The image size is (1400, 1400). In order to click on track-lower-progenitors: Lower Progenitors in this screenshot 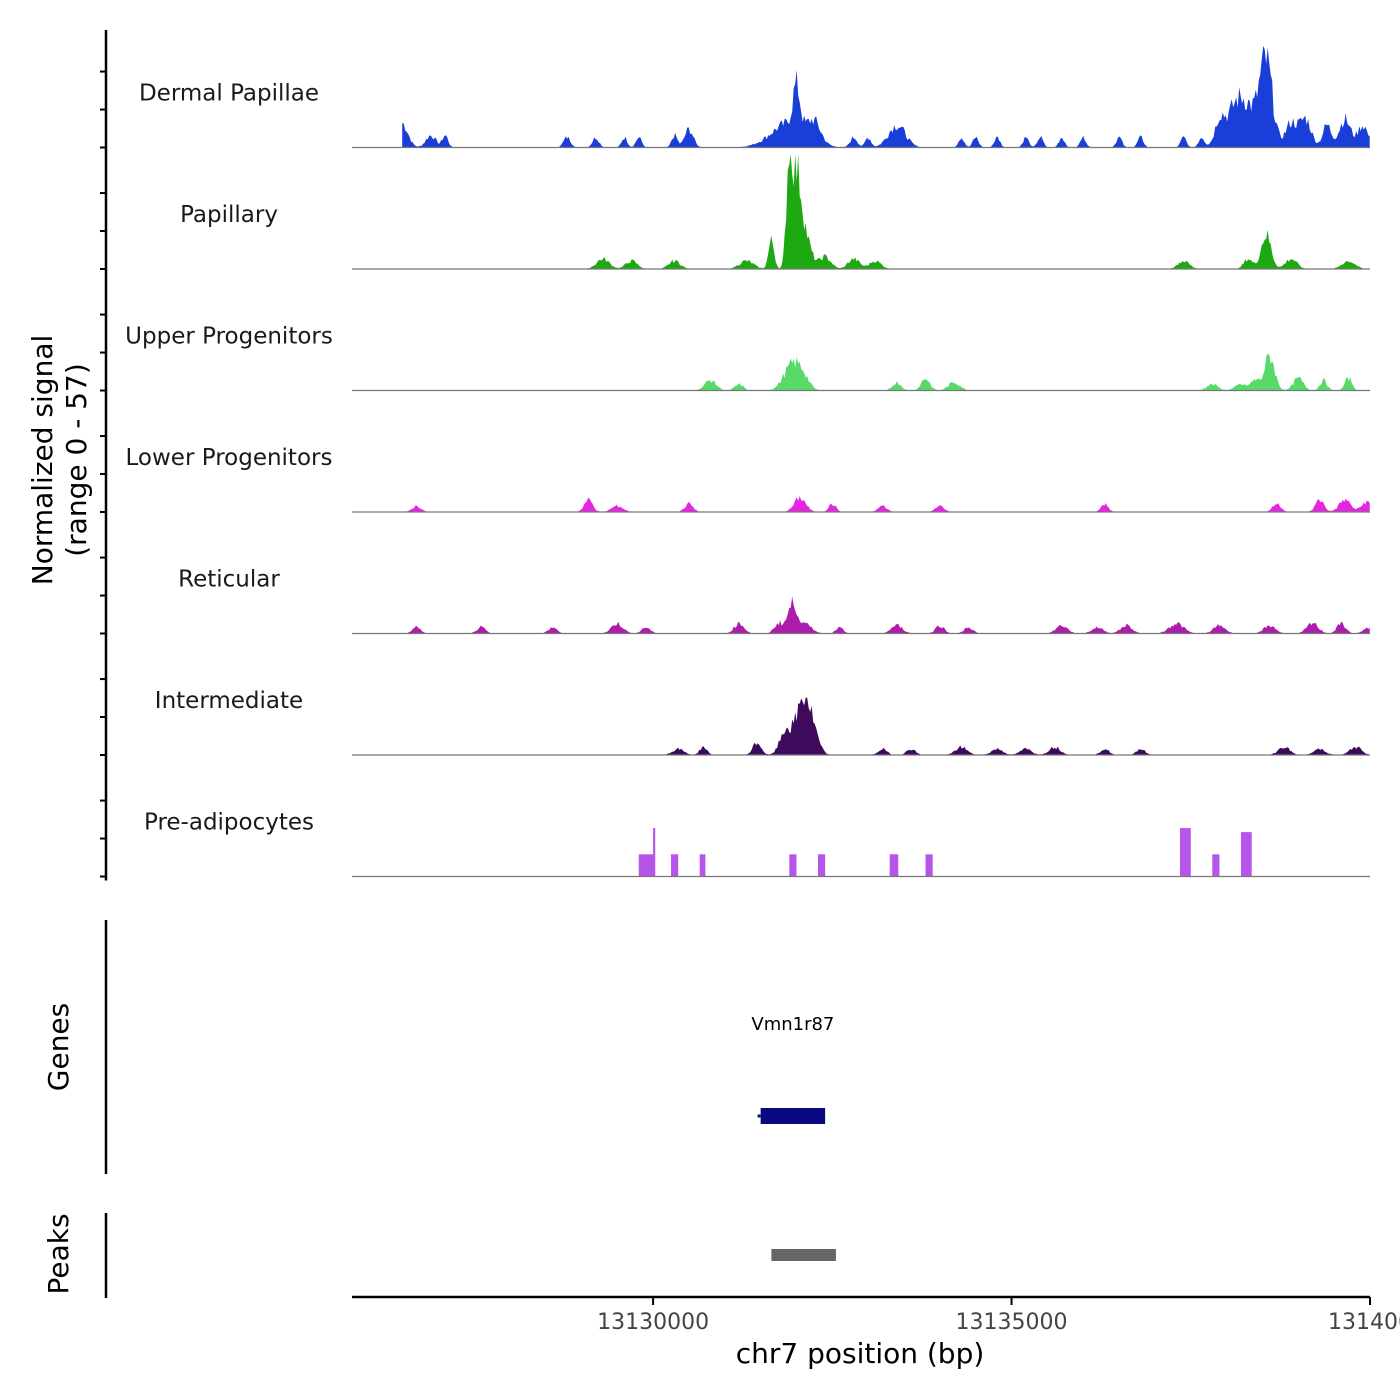, I will do `click(748, 479)`.